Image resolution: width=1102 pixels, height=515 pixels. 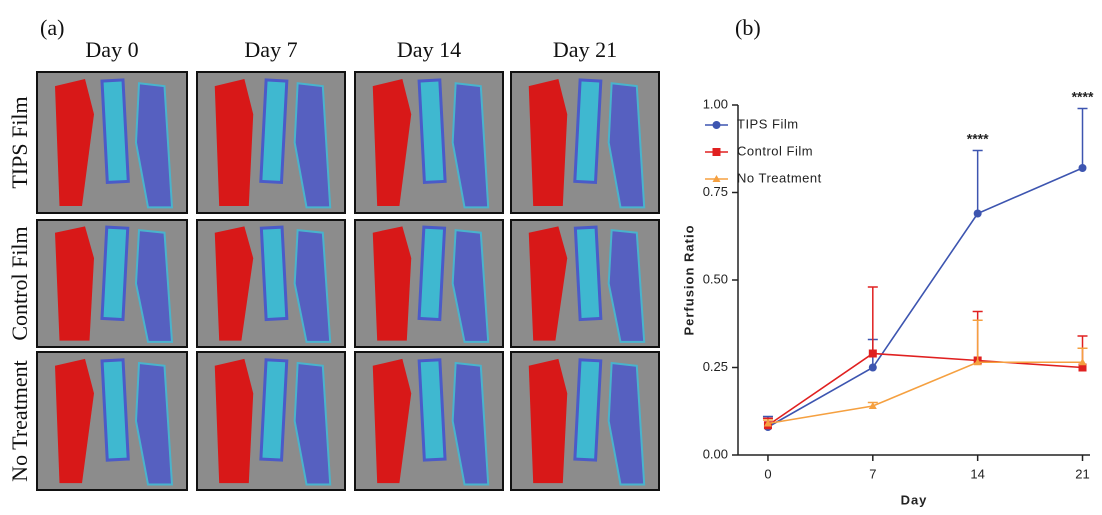 I want to click on column-header: Day 14, so click(x=429, y=49).